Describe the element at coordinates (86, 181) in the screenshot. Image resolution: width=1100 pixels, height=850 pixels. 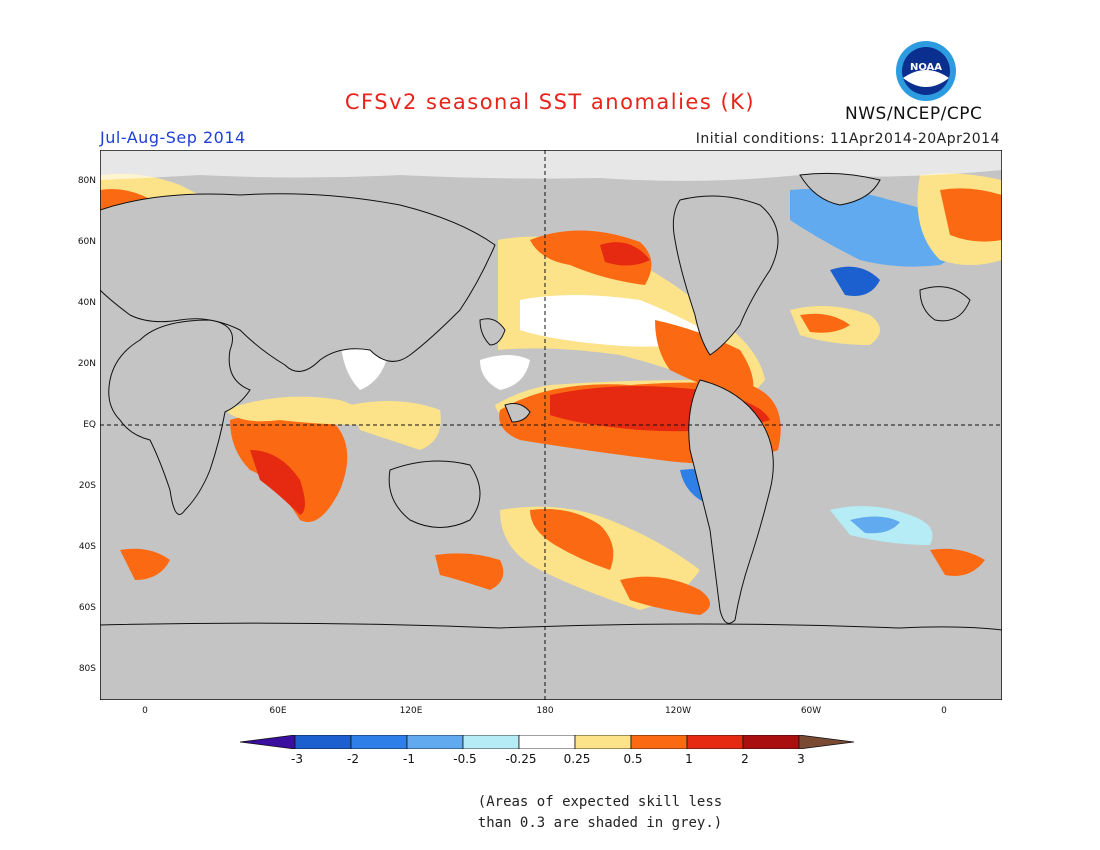
I see `lat-label-80n: 80N` at that location.